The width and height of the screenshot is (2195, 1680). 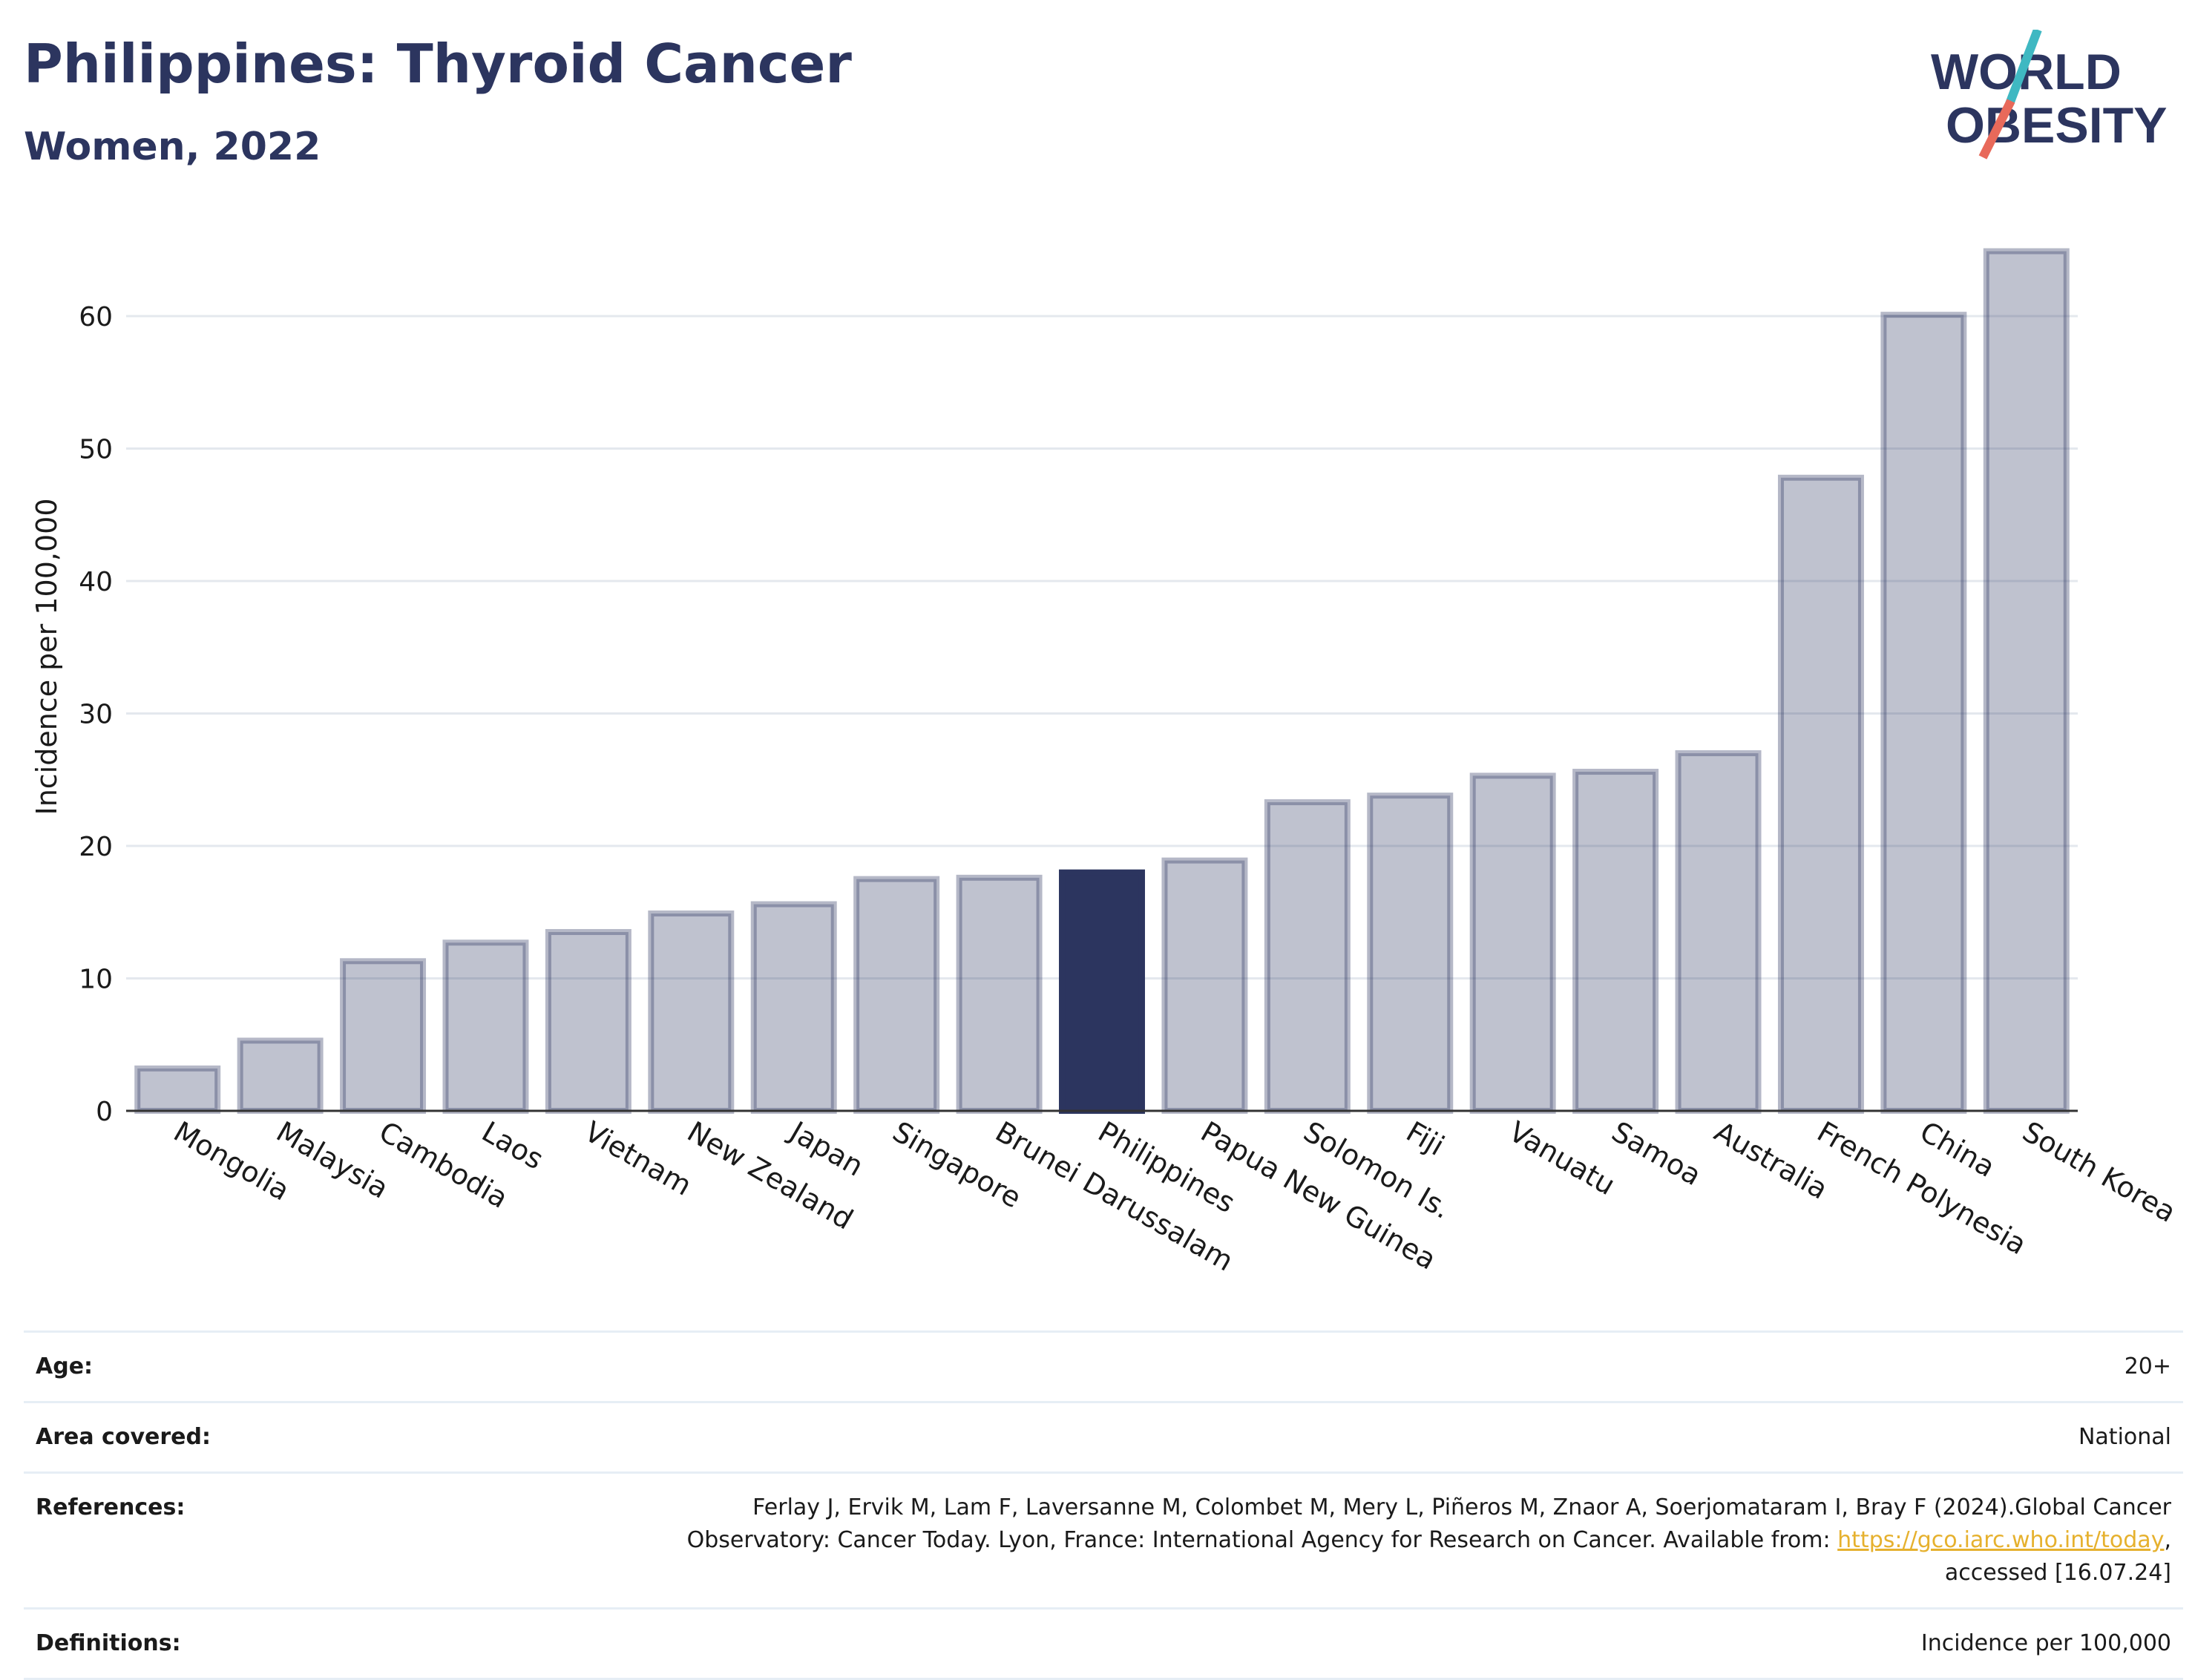 I want to click on bar-japan, so click(x=794, y=1008).